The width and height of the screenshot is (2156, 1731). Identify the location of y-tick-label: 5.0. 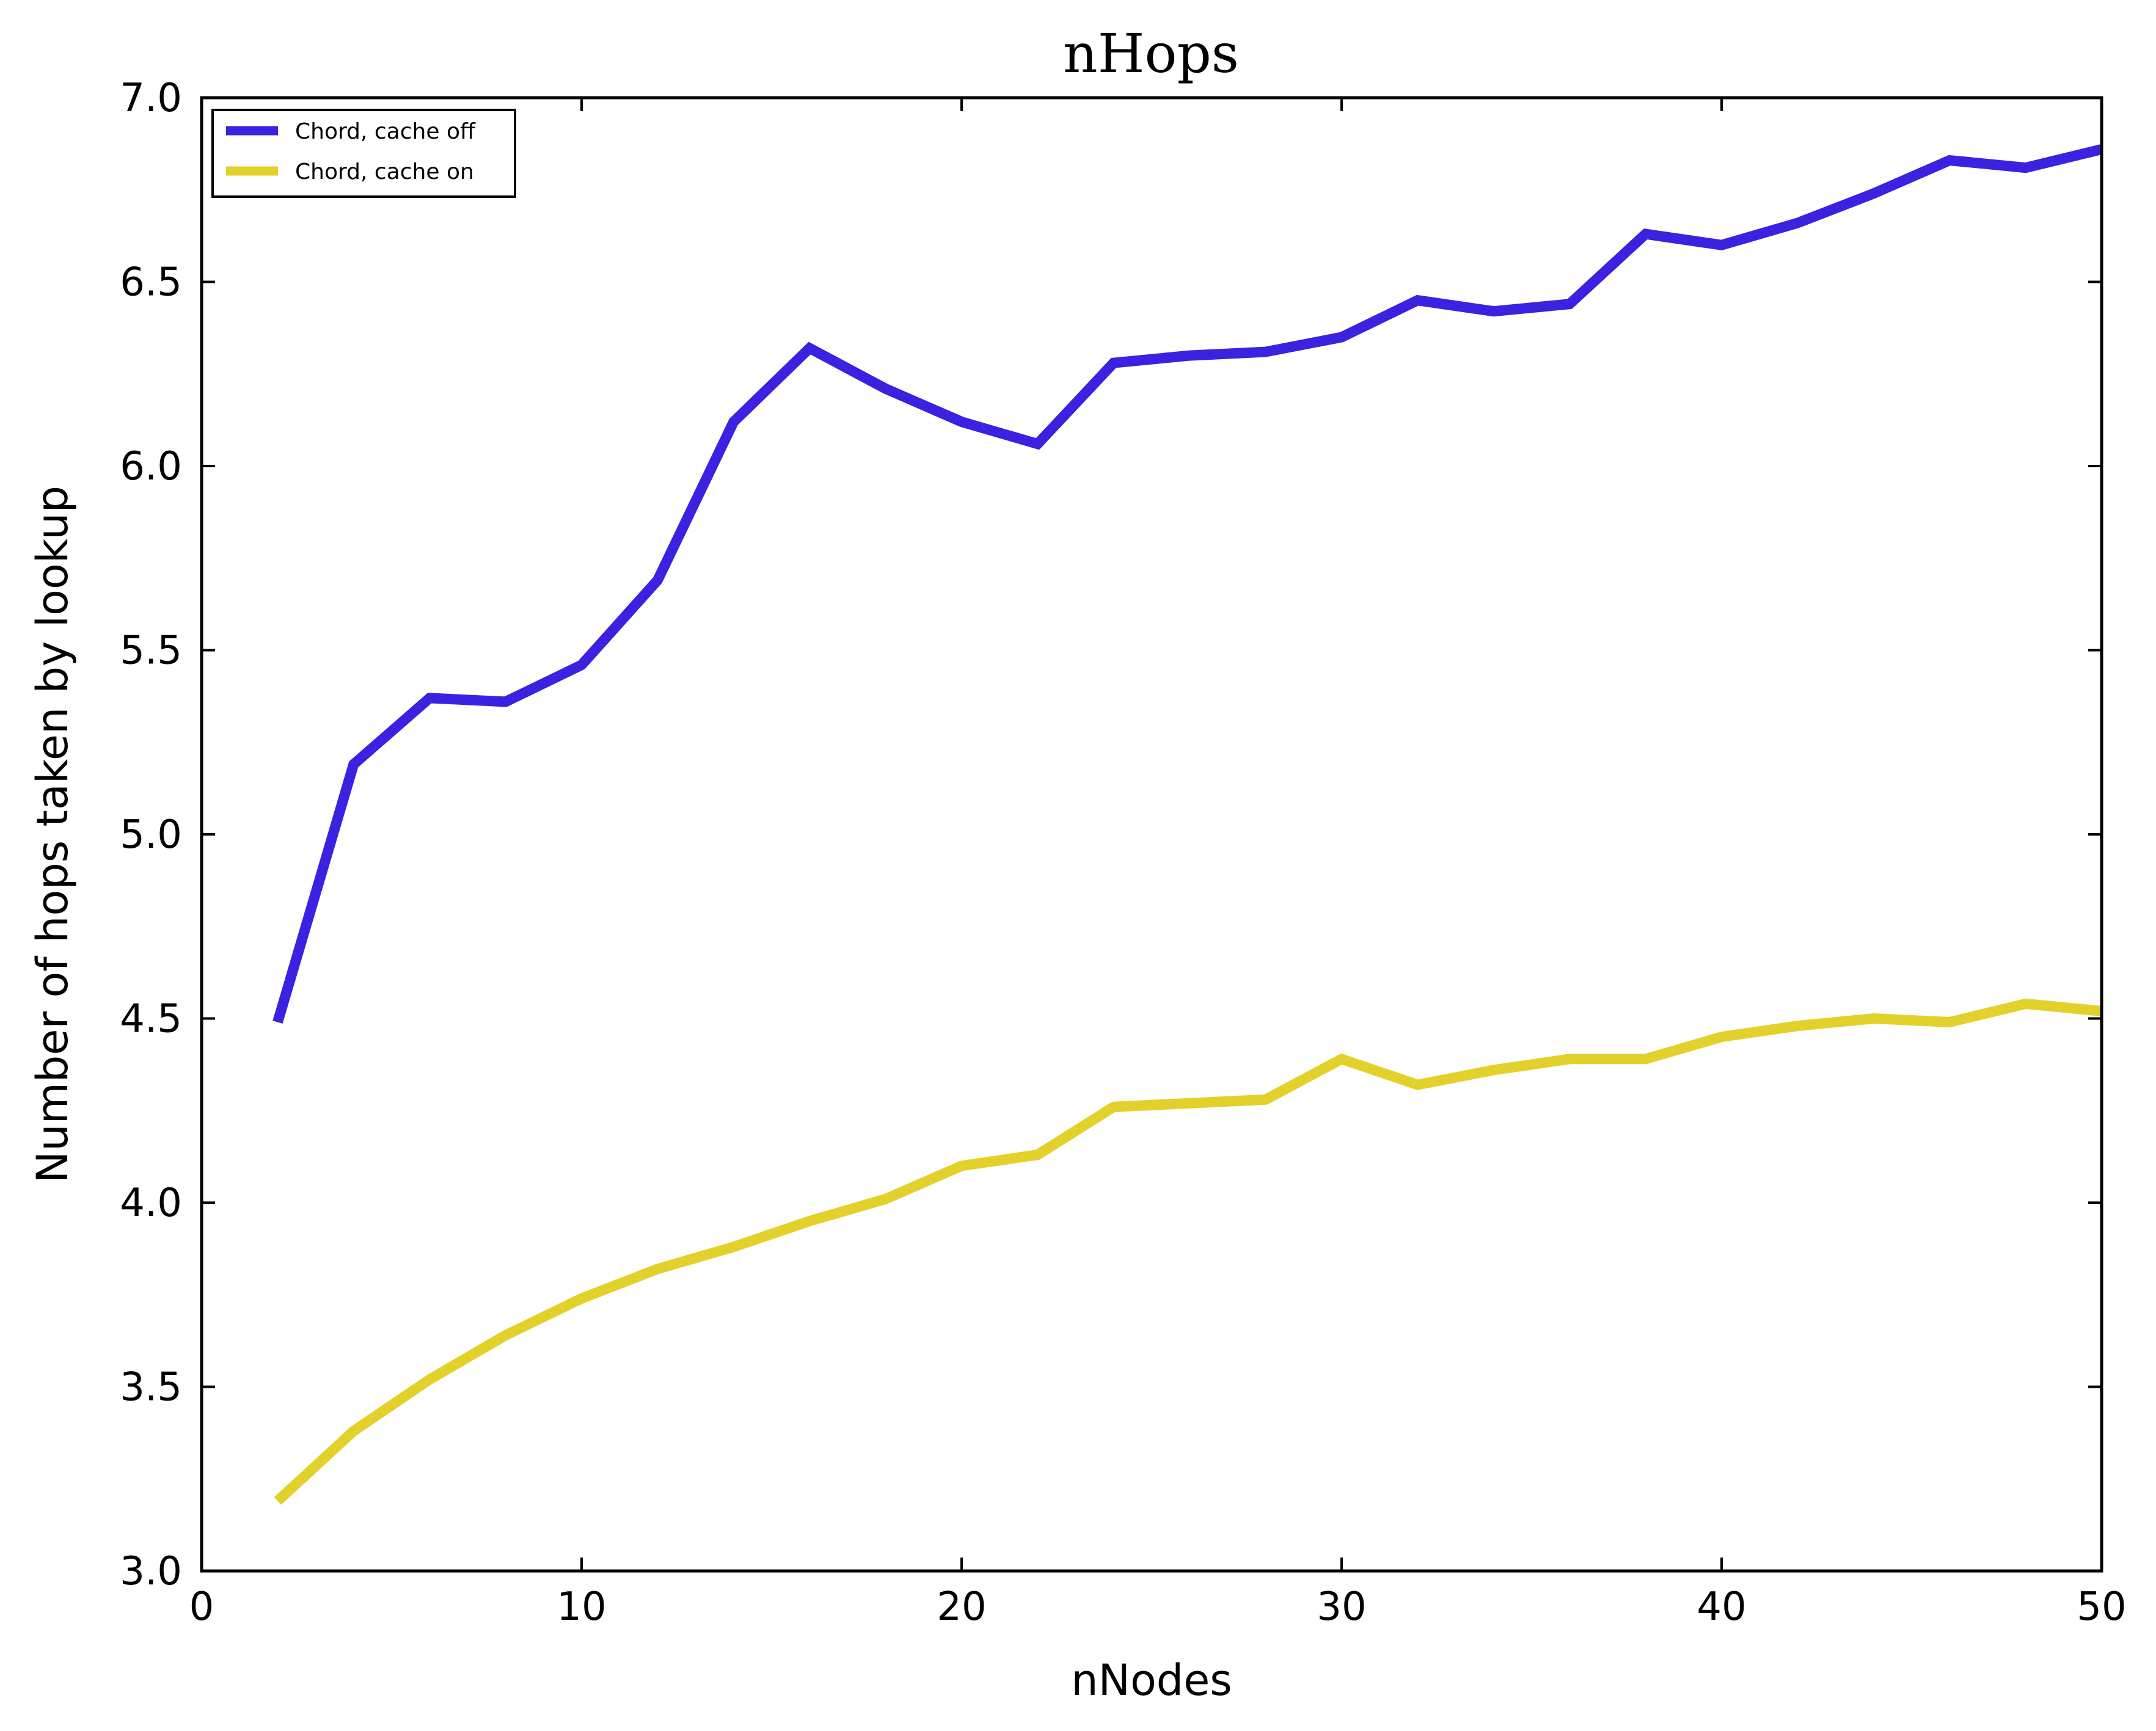
(151, 835).